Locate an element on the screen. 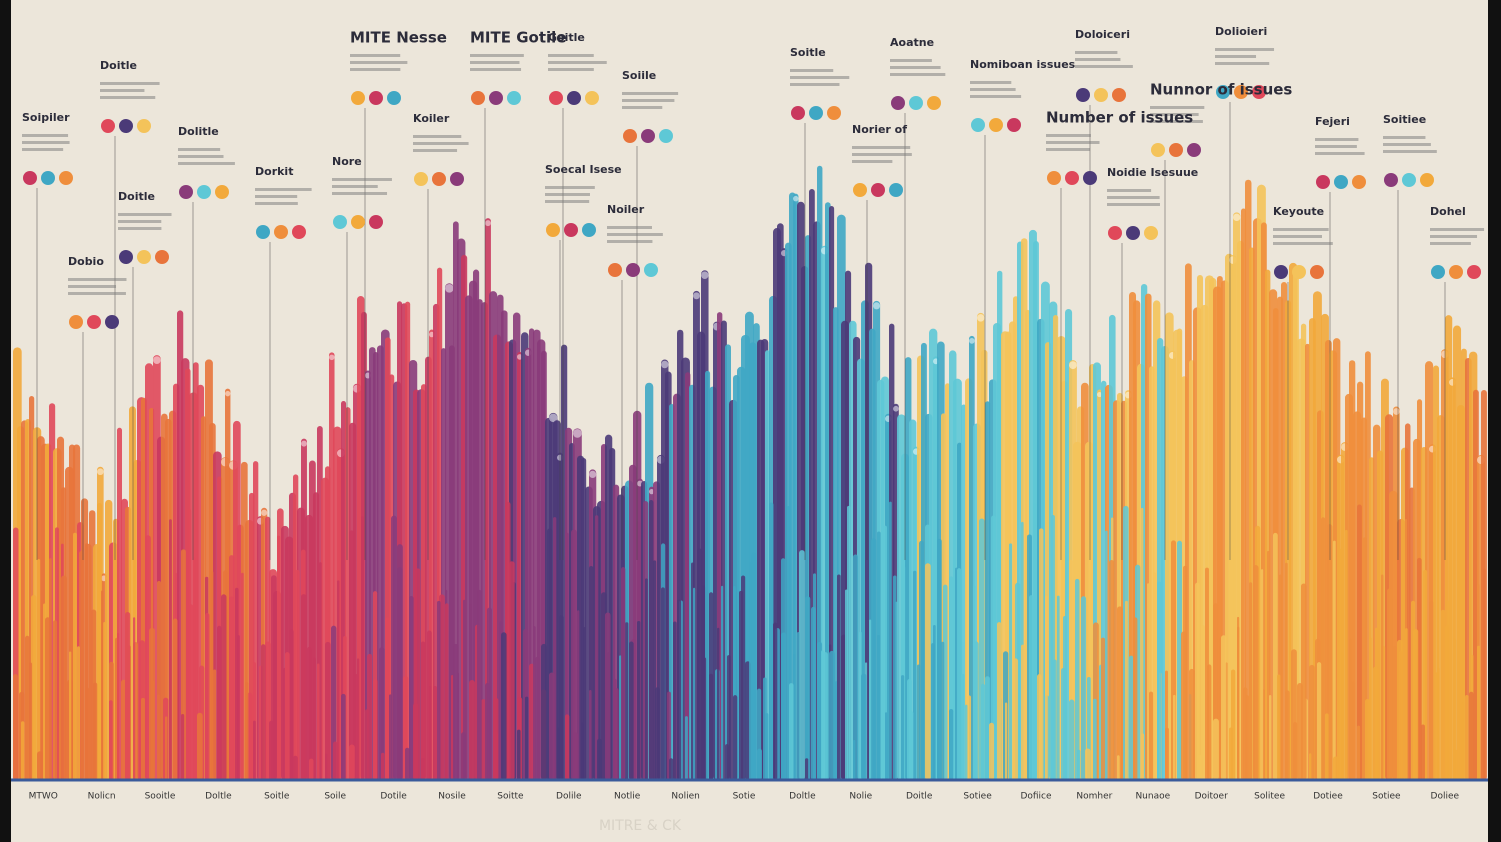  axis-label: Sotie is located at coordinates (744, 797).